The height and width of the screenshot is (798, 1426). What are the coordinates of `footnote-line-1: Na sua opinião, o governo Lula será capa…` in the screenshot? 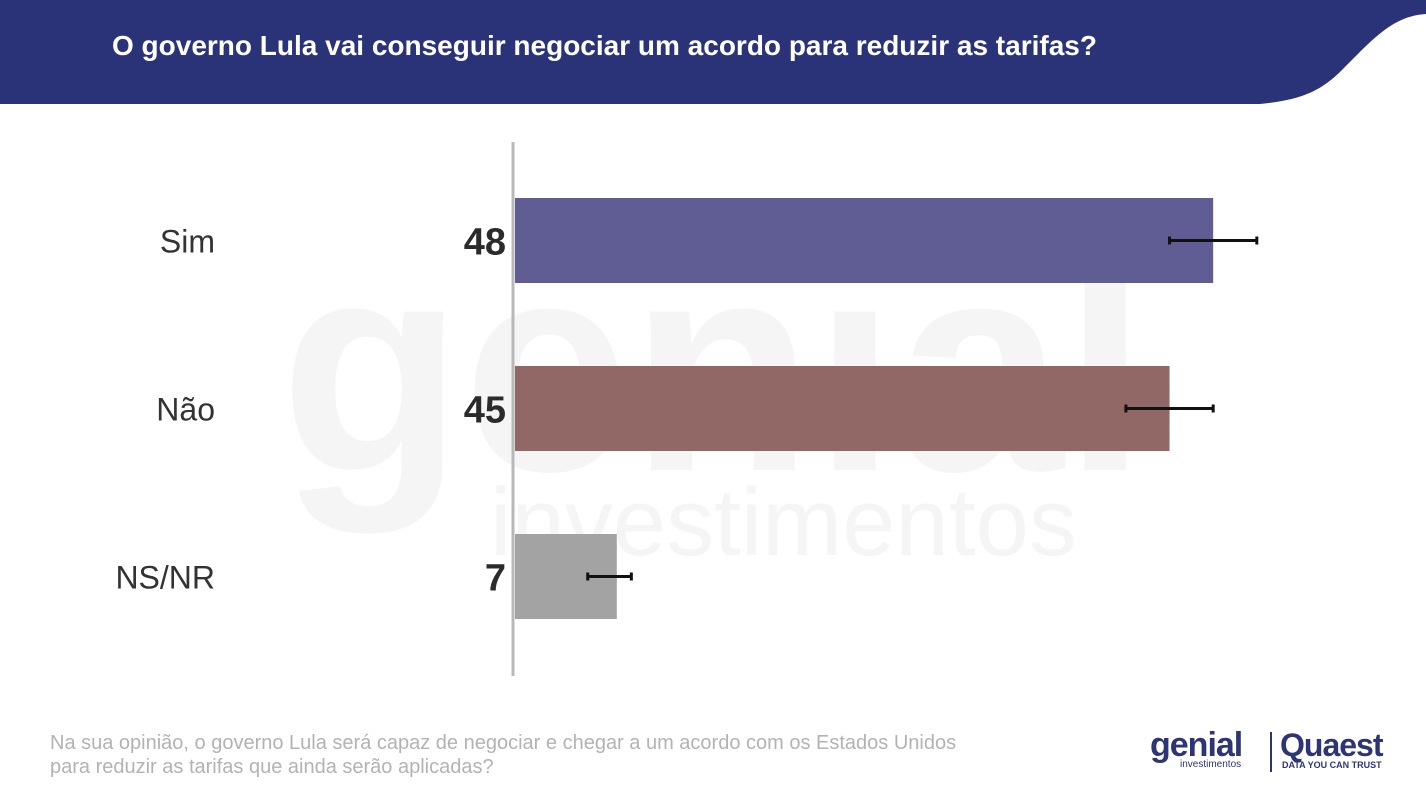 It's located at (503, 743).